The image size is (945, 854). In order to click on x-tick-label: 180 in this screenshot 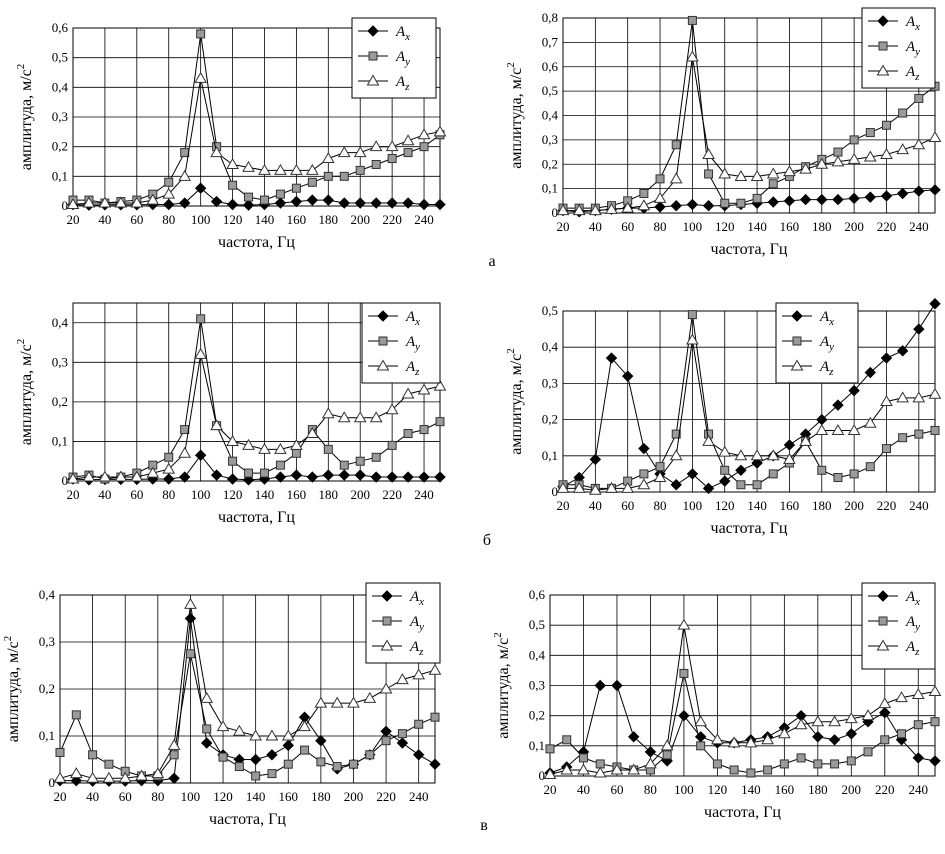, I will do `click(321, 796)`.